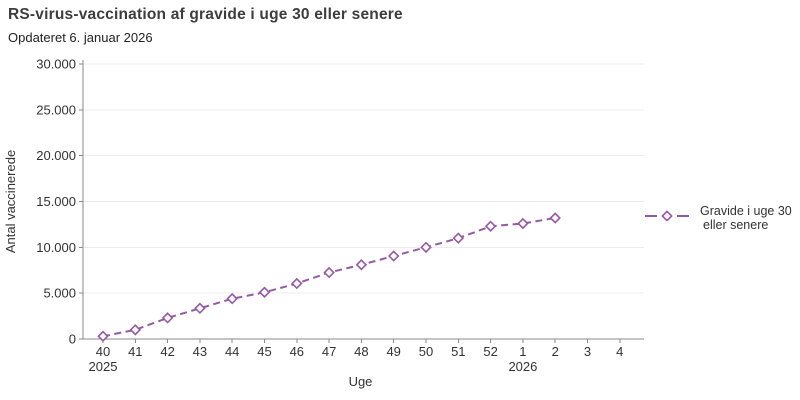  I want to click on page-subtitle: Opdateret 6. januar 2026, so click(80, 37).